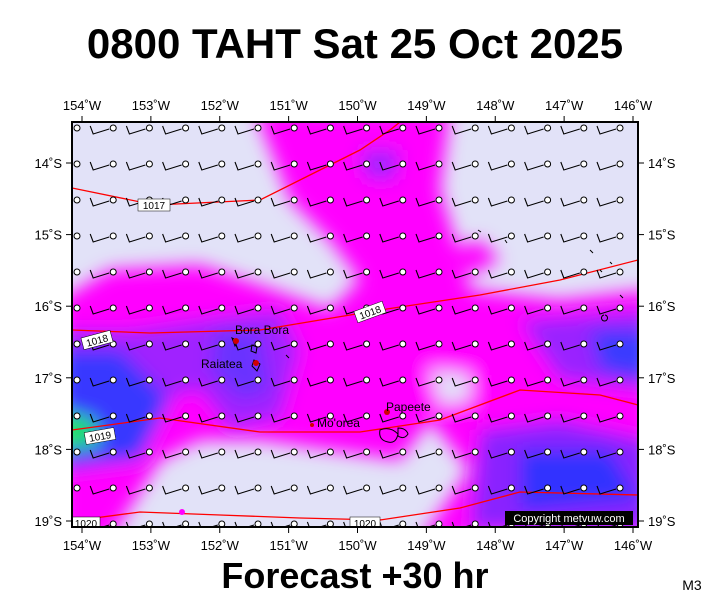 Image resolution: width=711 pixels, height=600 pixels. Describe the element at coordinates (662, 521) in the screenshot. I see `lat-label: 19˚S` at that location.